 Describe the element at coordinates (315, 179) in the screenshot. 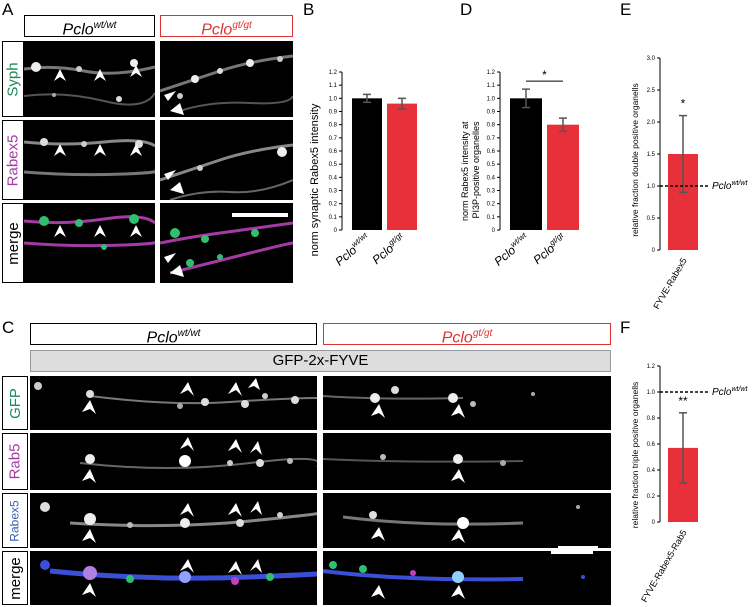

I see `chart-b-ylabel: norm synaptic Rabex5 intensity` at that location.